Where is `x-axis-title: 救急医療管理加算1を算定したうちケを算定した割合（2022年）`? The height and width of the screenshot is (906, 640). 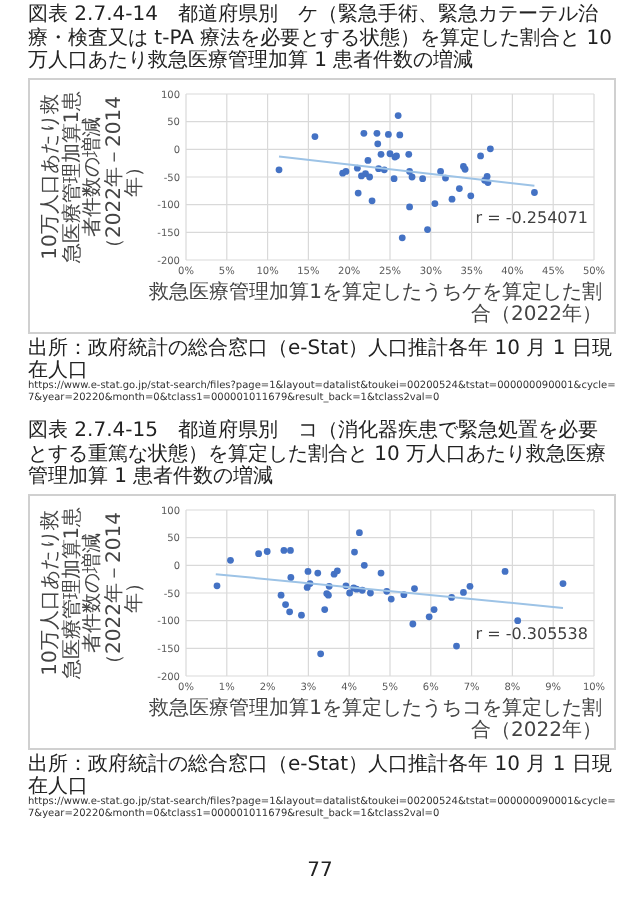 x-axis-title: 救急医療管理加算1を算定したうちケを算定した割合（2022年） is located at coordinates (374, 304).